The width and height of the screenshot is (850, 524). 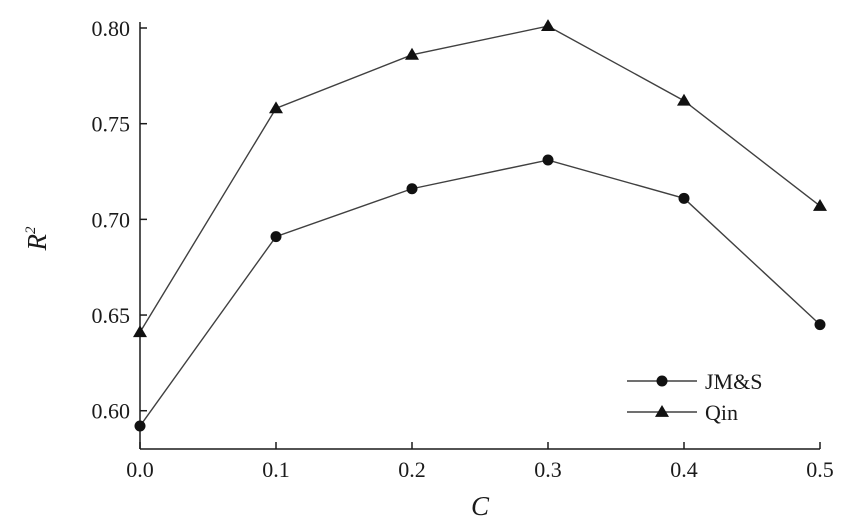 What do you see at coordinates (276, 469) in the screenshot?
I see `x-tick-label: 0.1` at bounding box center [276, 469].